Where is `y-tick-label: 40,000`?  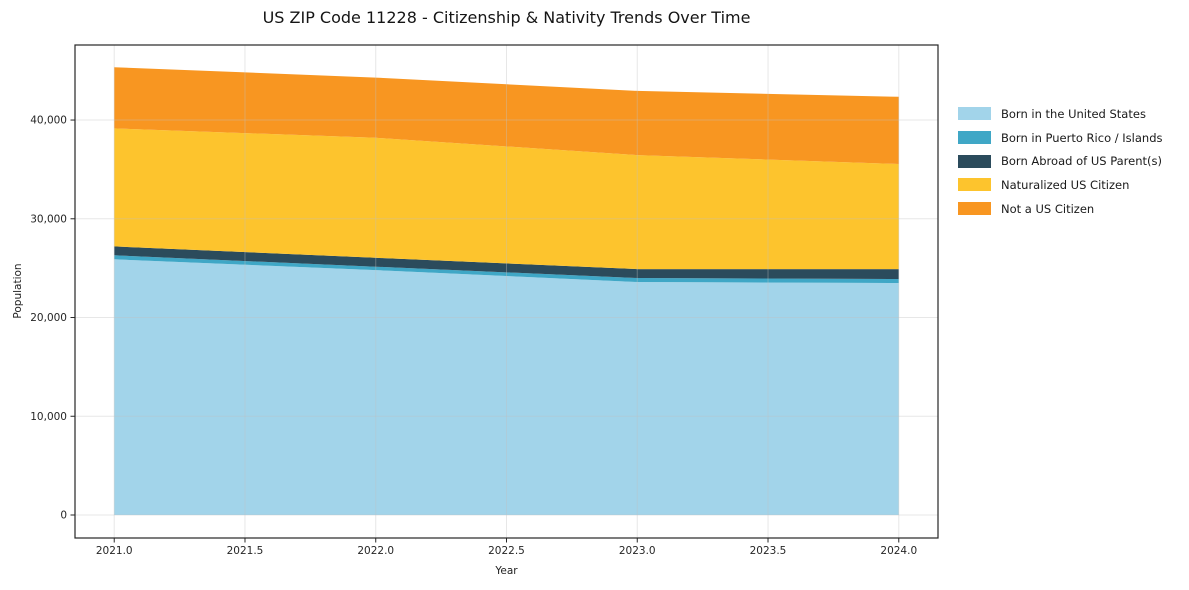
y-tick-label: 40,000 is located at coordinates (48, 121).